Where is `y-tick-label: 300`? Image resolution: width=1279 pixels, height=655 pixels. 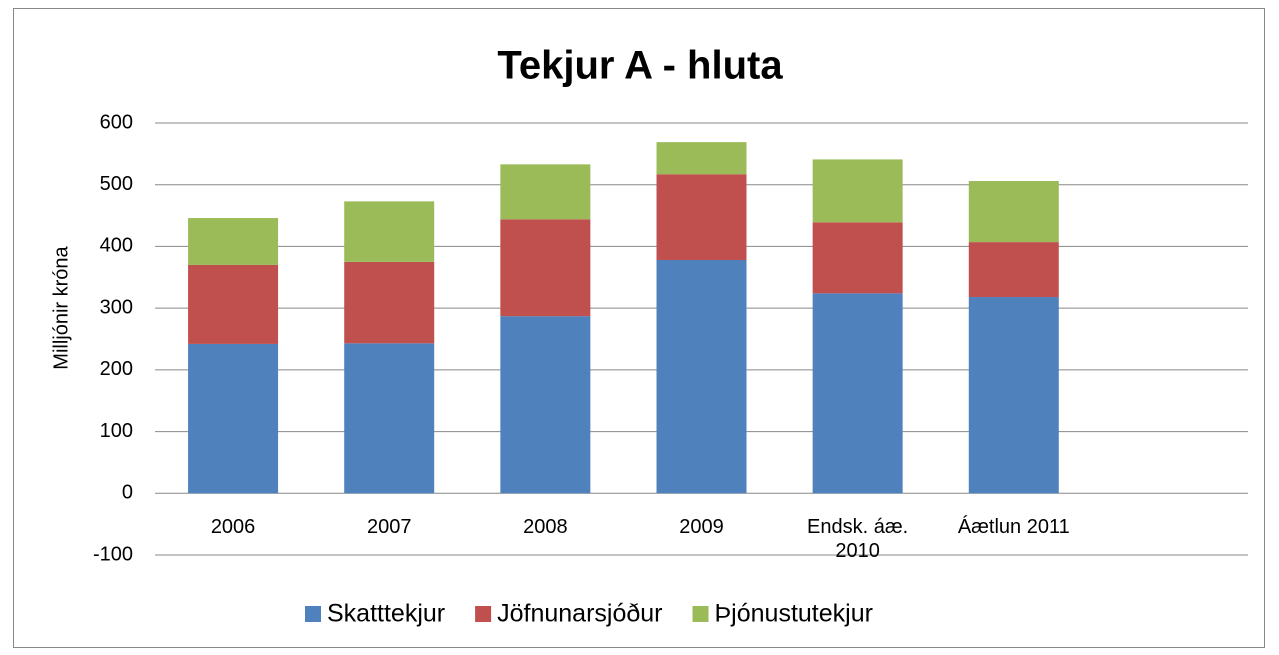 y-tick-label: 300 is located at coordinates (116, 307).